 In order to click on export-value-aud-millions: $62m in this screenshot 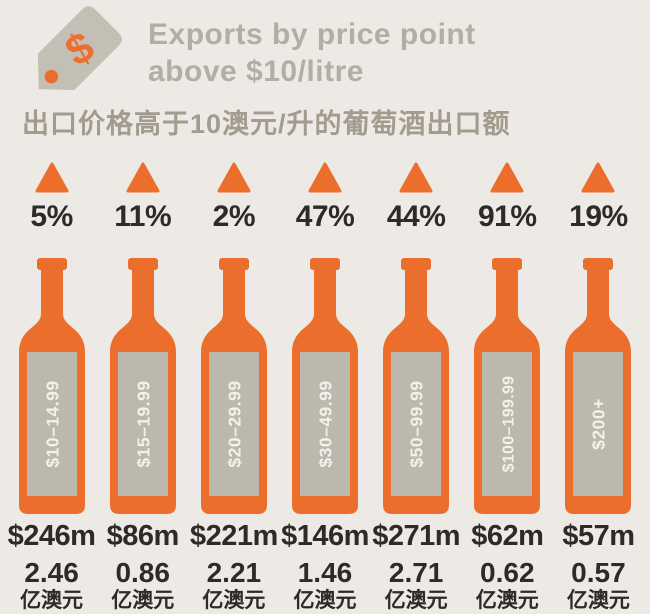, I will do `click(507, 536)`.